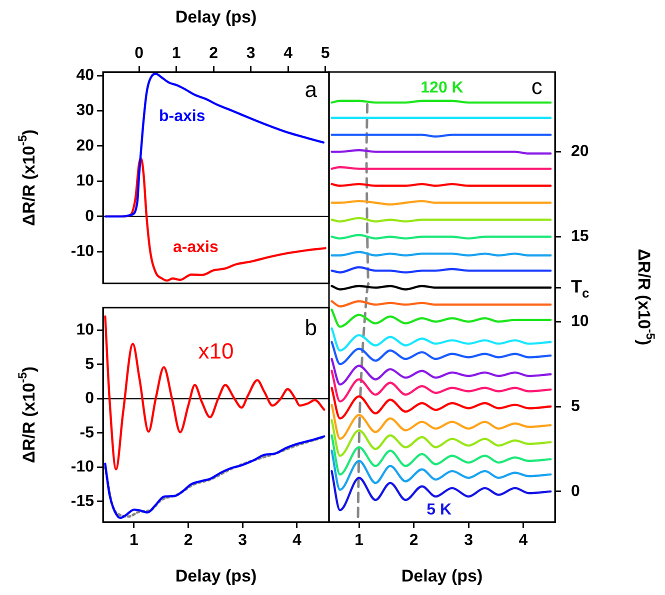  What do you see at coordinates (575, 491) in the screenshot?
I see `y2-tick-label: 0` at bounding box center [575, 491].